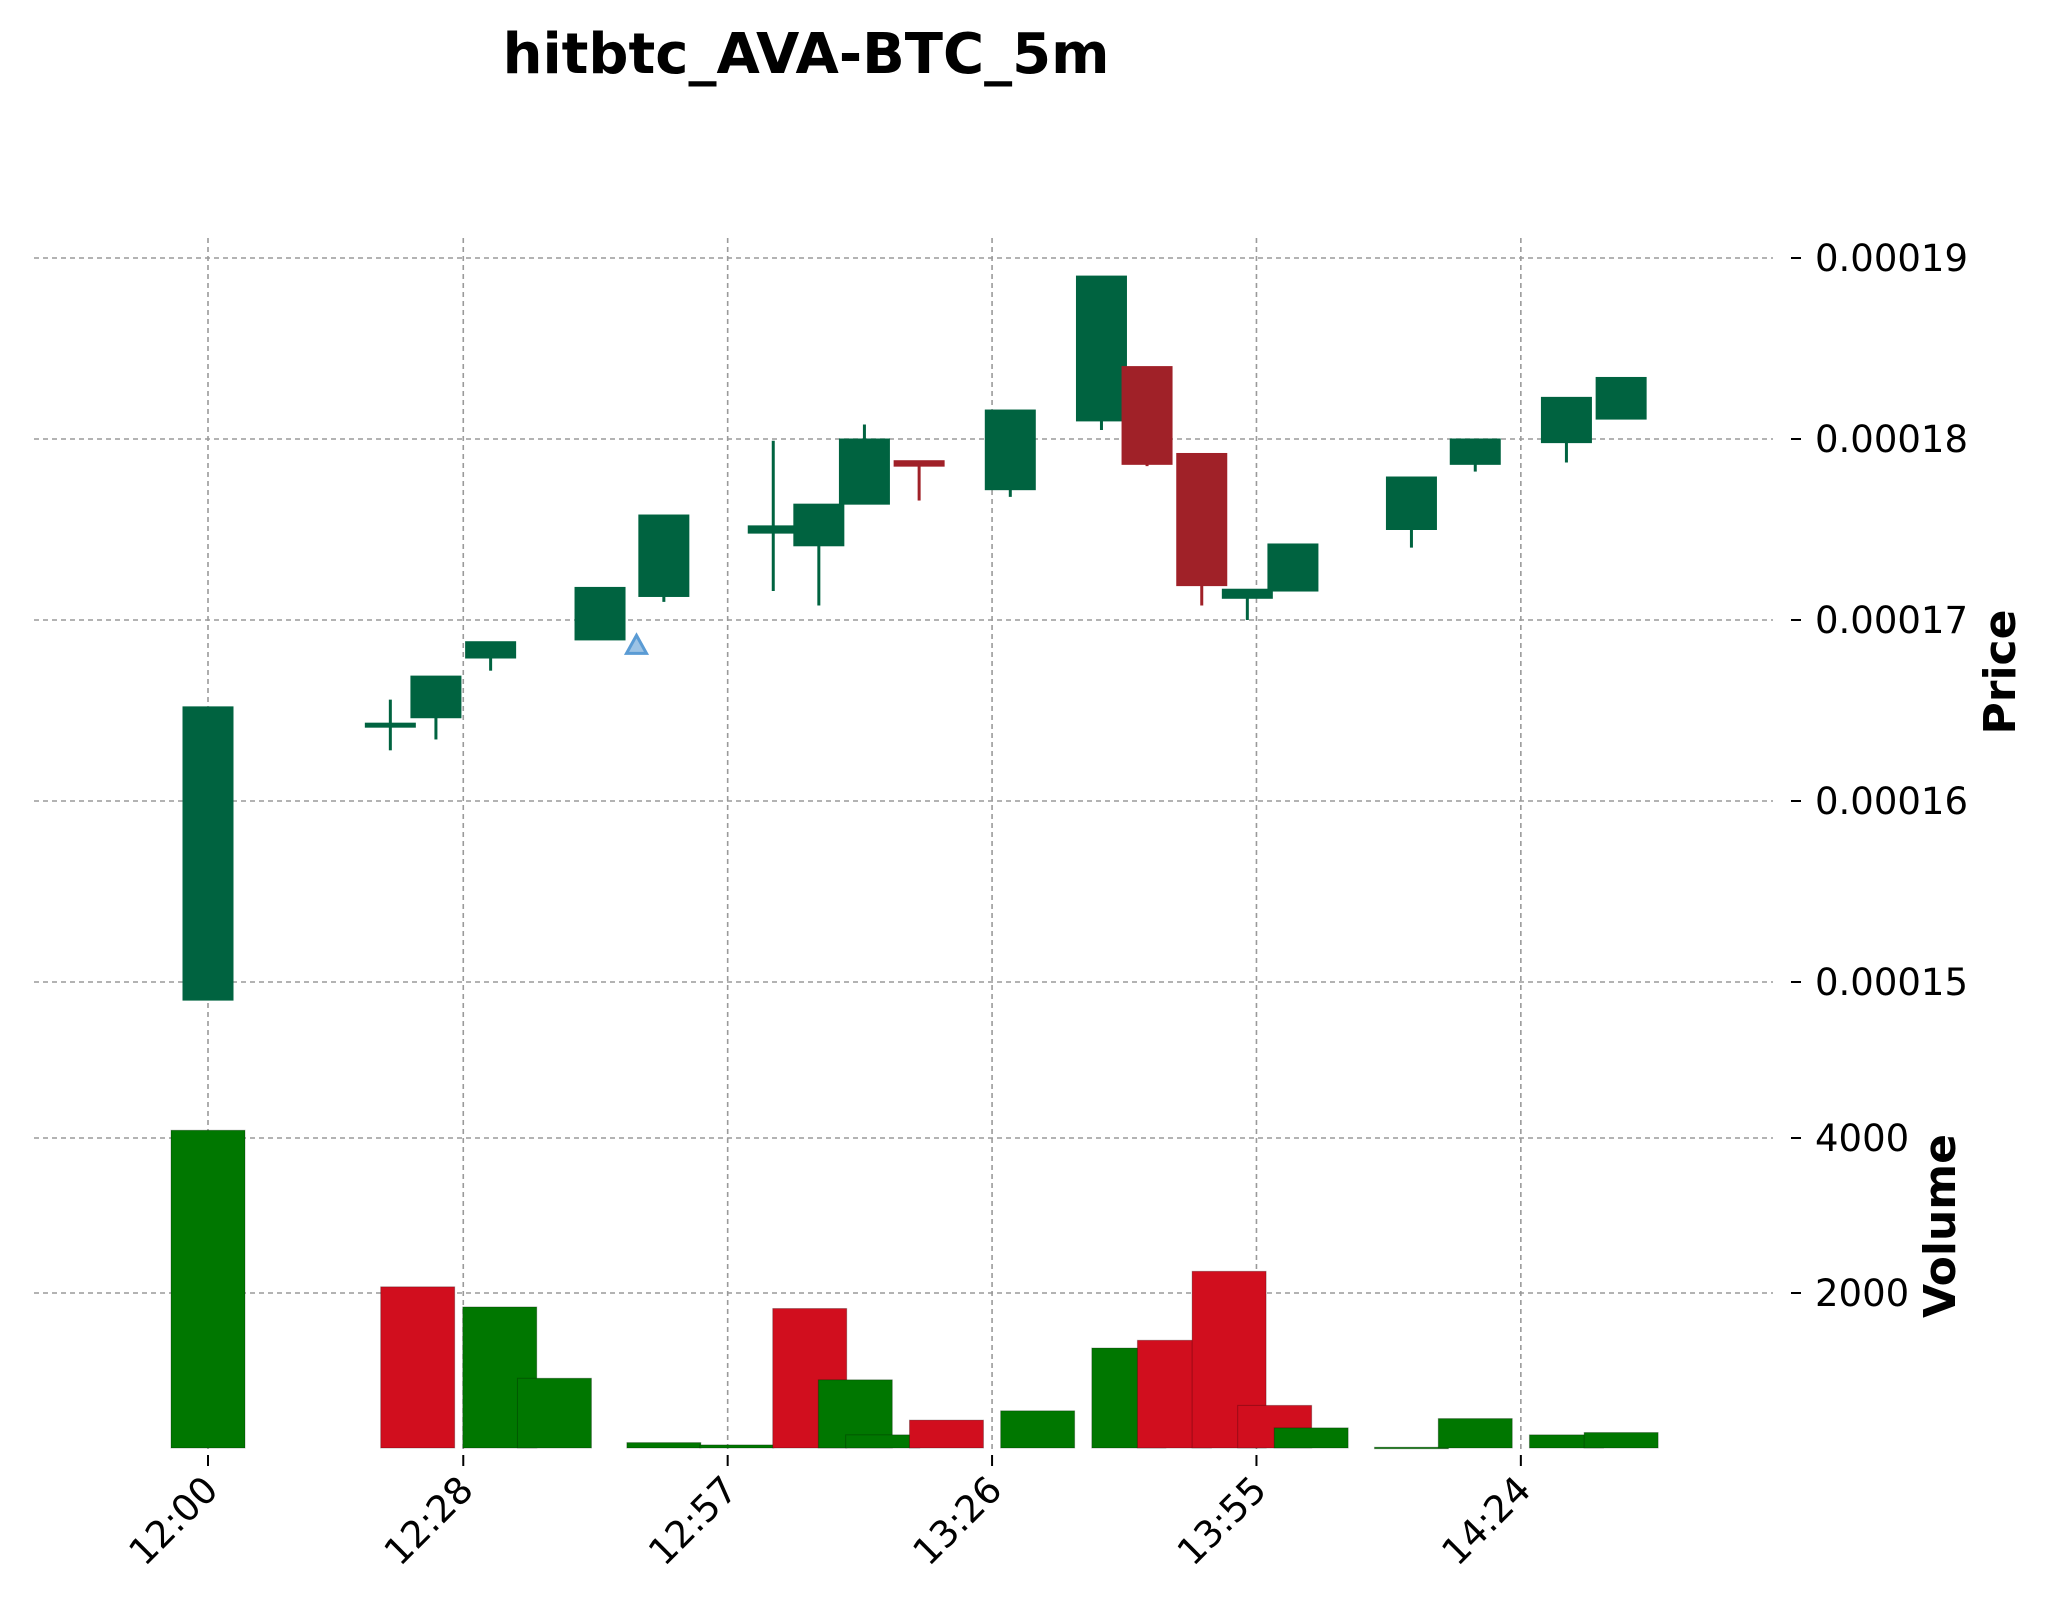 This screenshot has width=2054, height=1612. What do you see at coordinates (1891, 258) in the screenshot?
I see `price-tick-label: 0.00019` at bounding box center [1891, 258].